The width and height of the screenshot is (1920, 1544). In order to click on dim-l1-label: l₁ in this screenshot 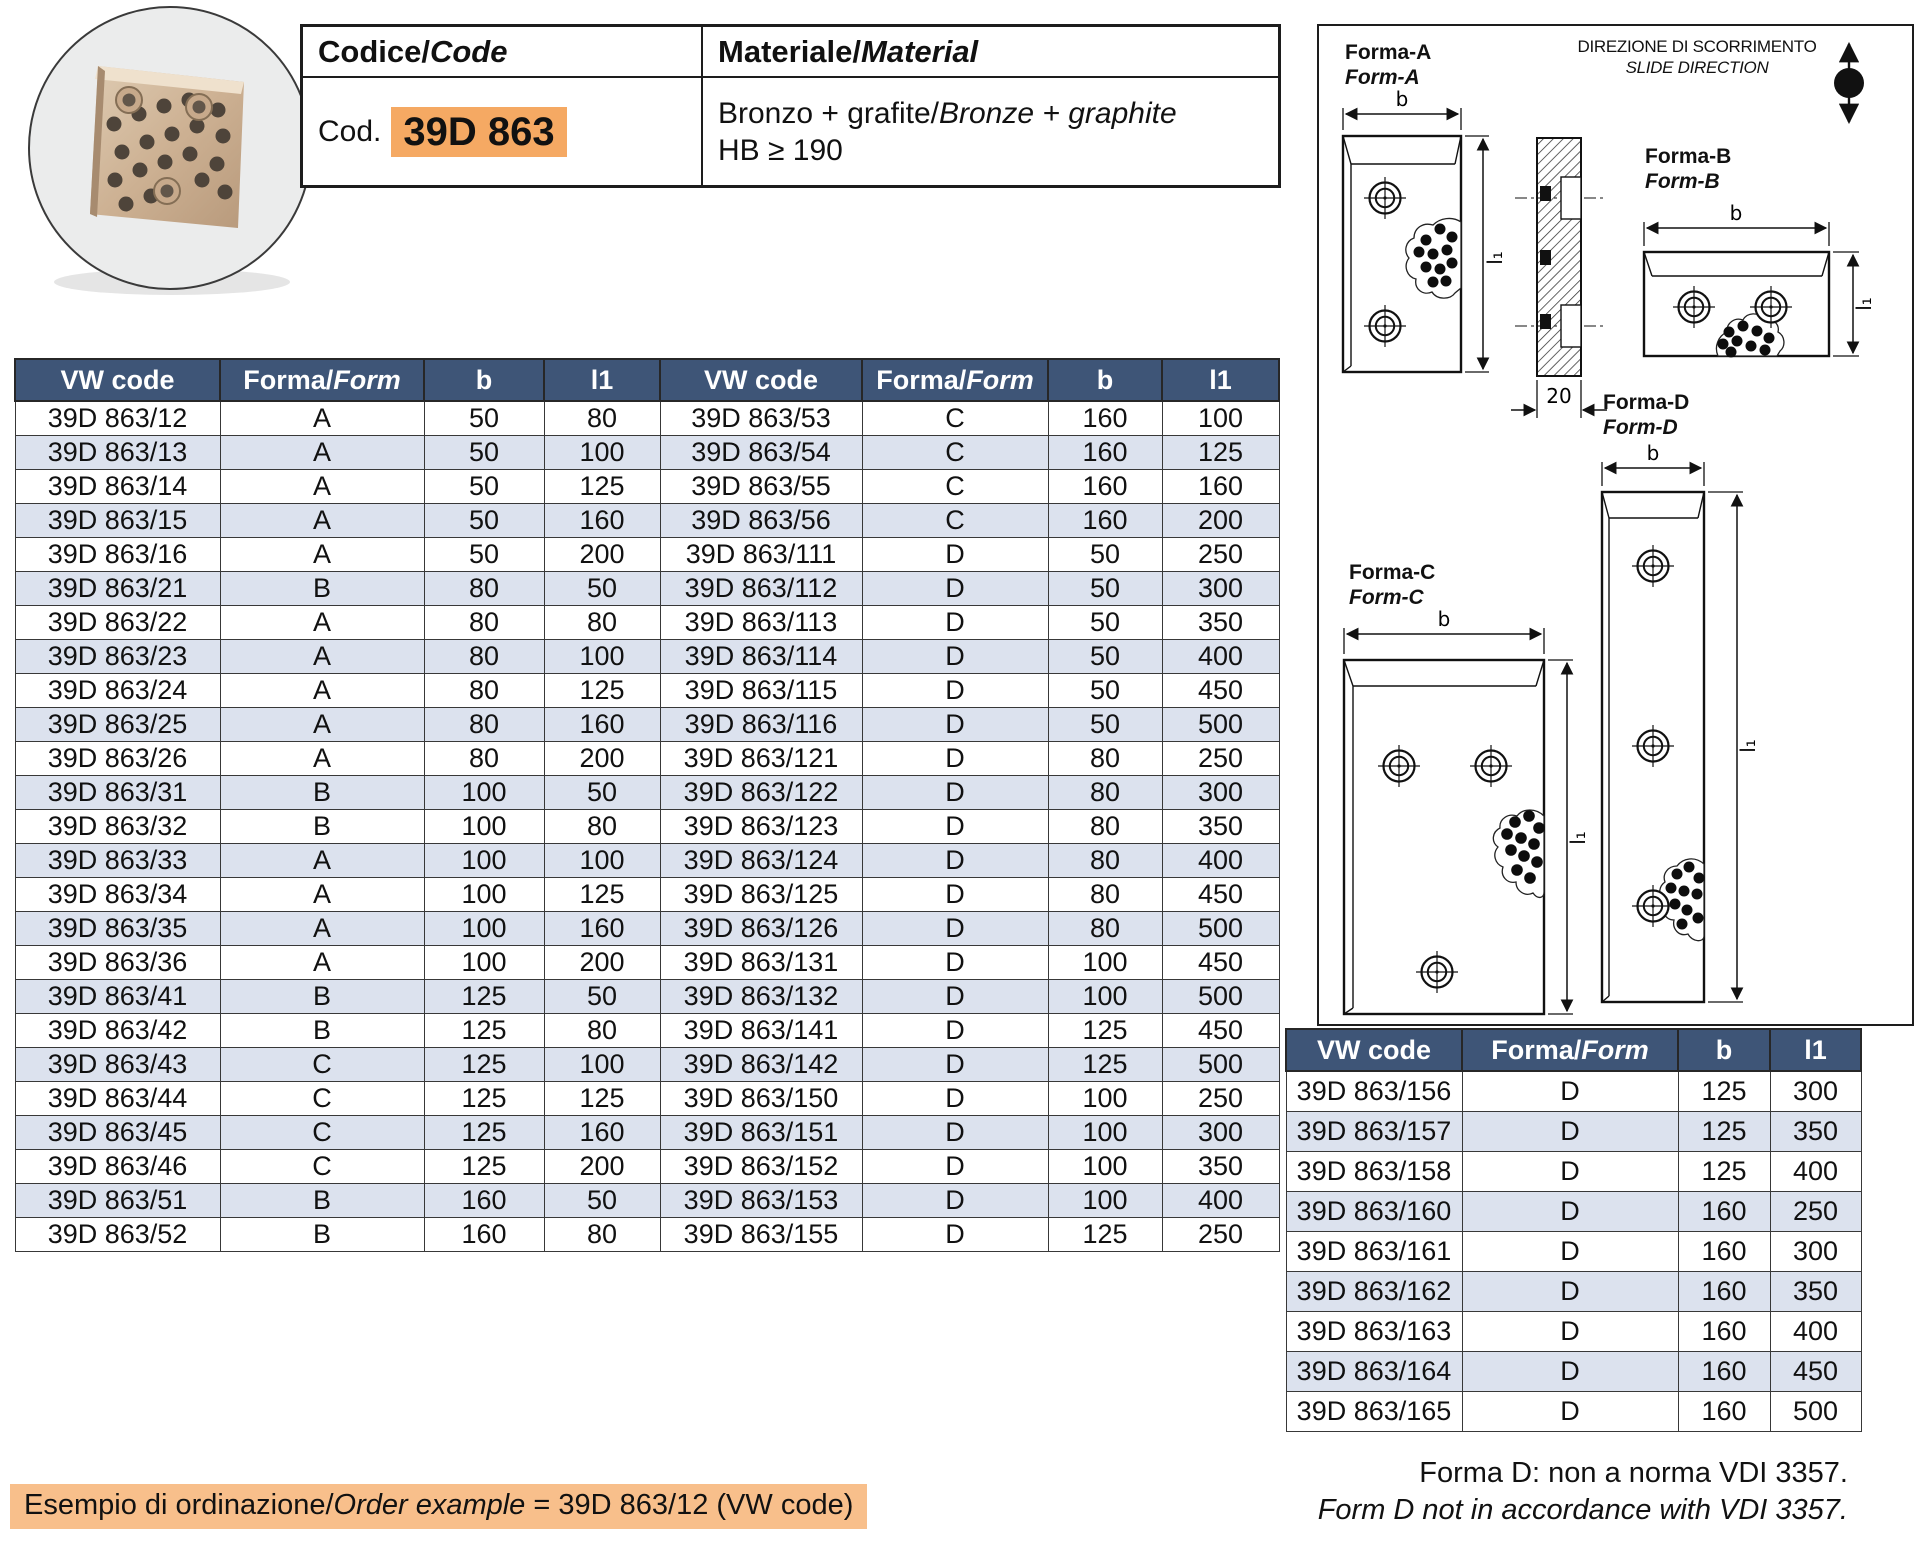, I will do `click(1864, 304)`.